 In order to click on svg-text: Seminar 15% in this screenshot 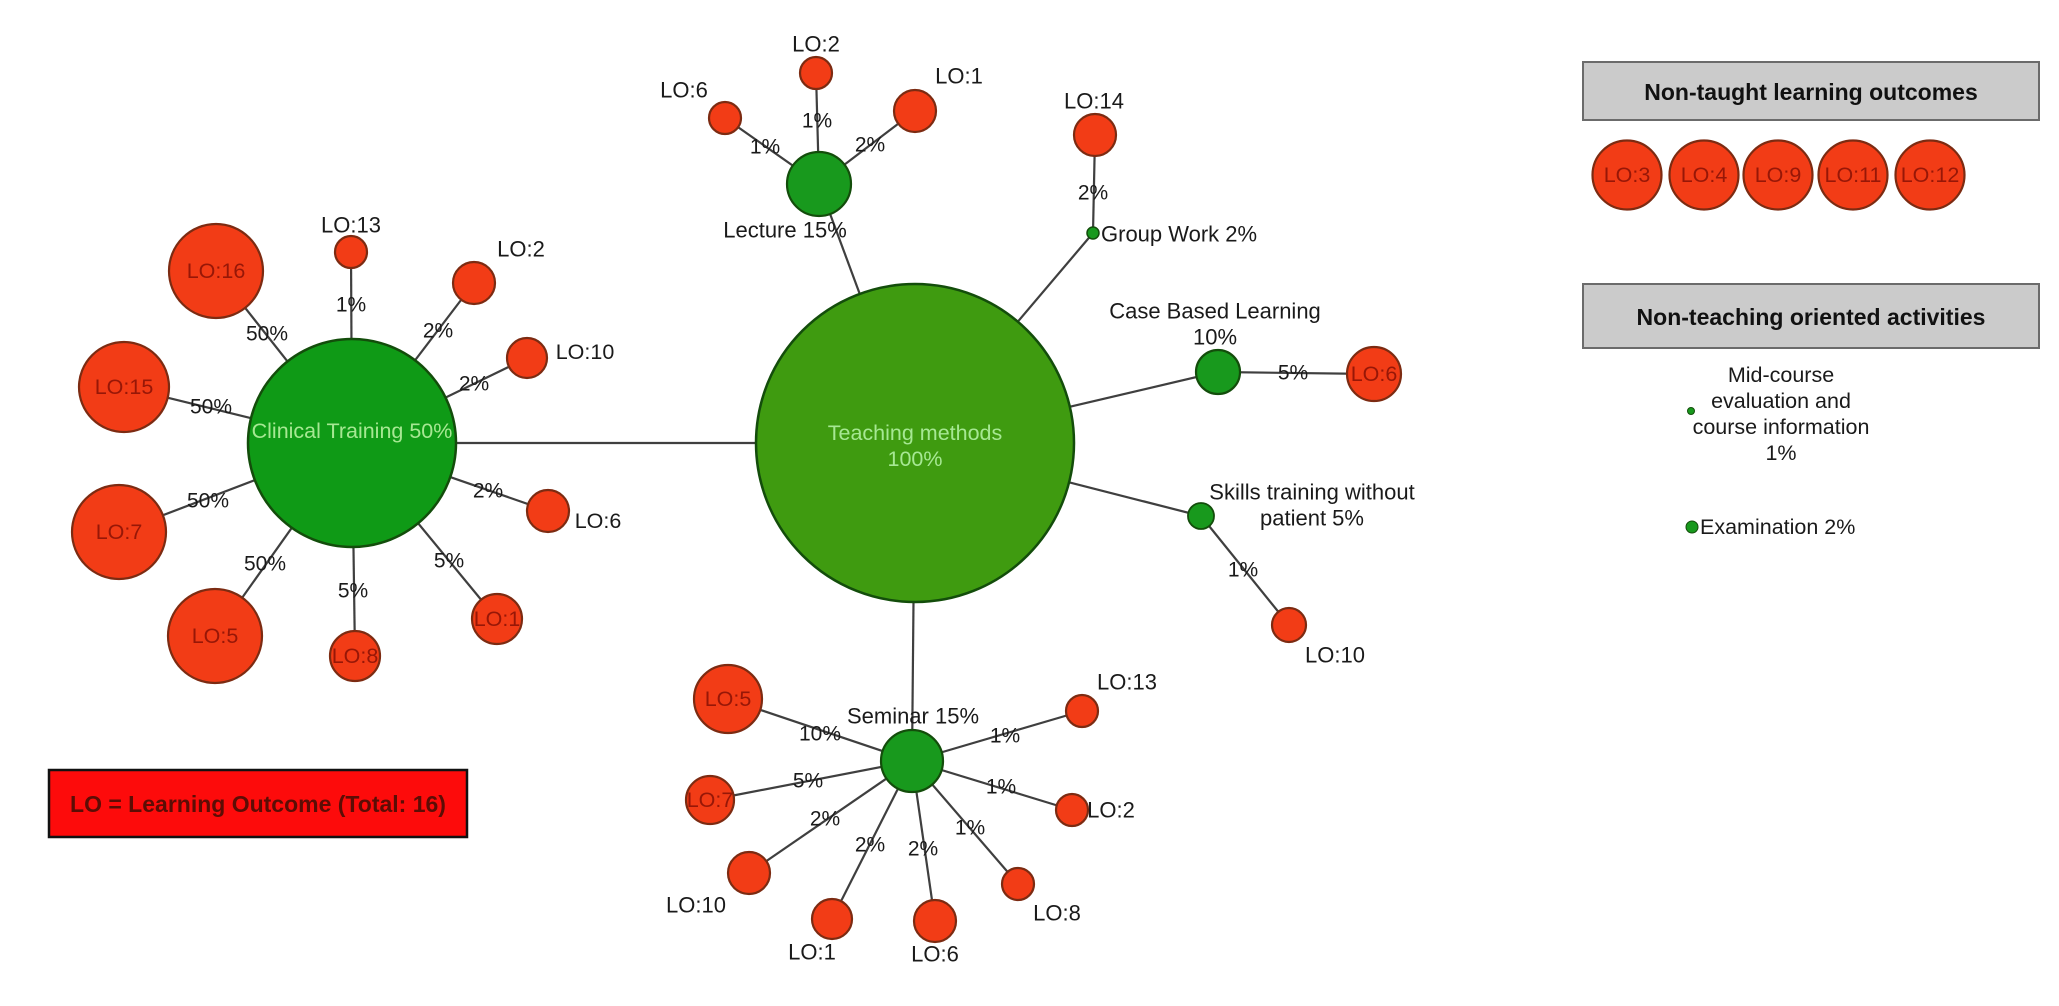, I will do `click(913, 716)`.